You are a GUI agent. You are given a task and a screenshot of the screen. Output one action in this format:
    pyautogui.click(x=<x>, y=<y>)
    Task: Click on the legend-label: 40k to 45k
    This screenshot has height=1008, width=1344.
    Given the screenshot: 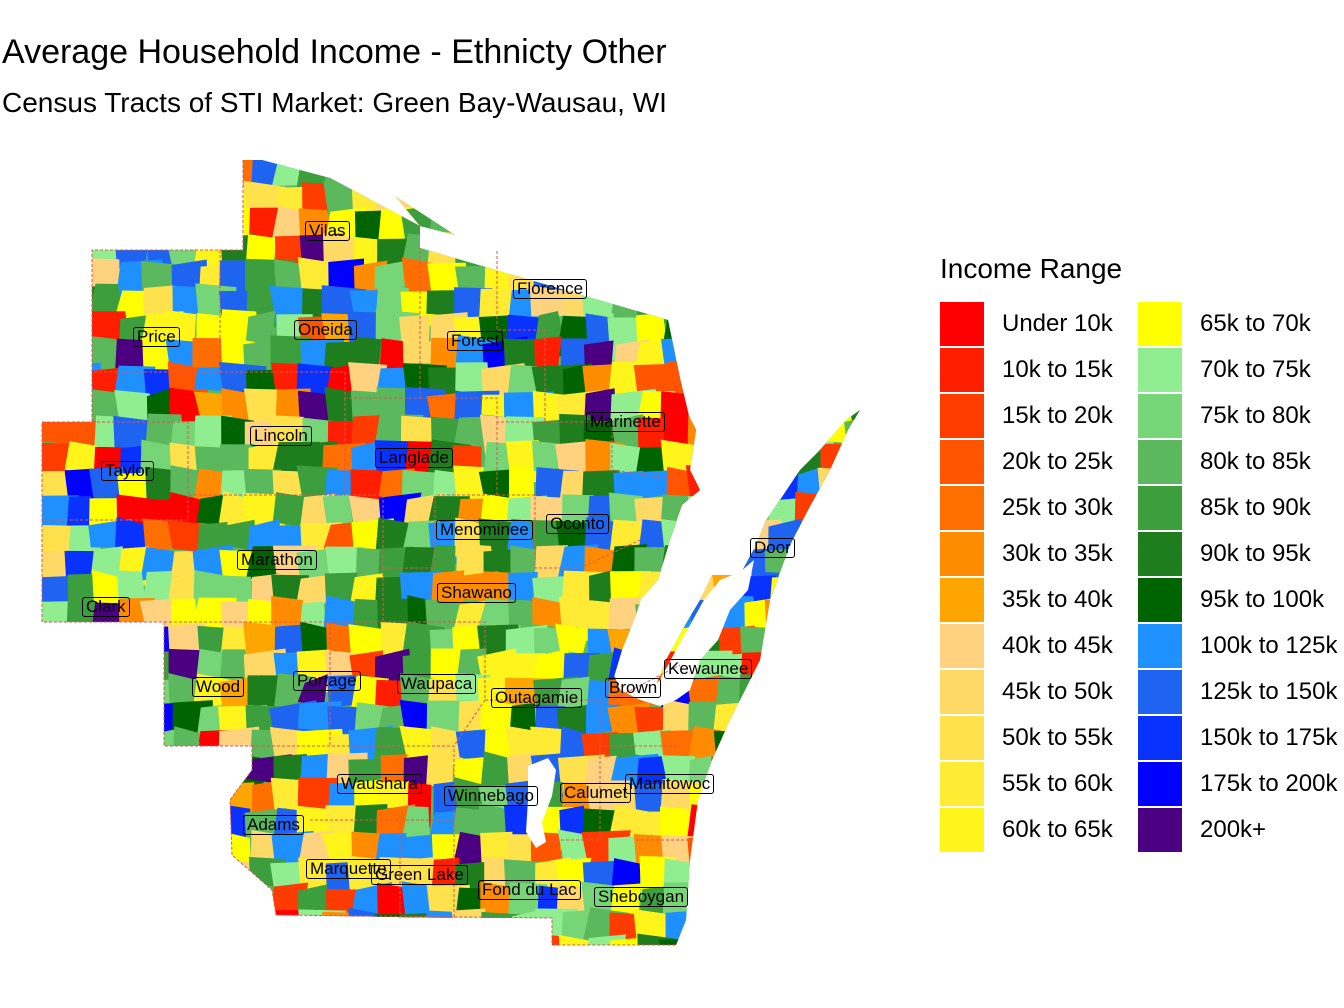 What is the action you would take?
    pyautogui.click(x=1057, y=645)
    